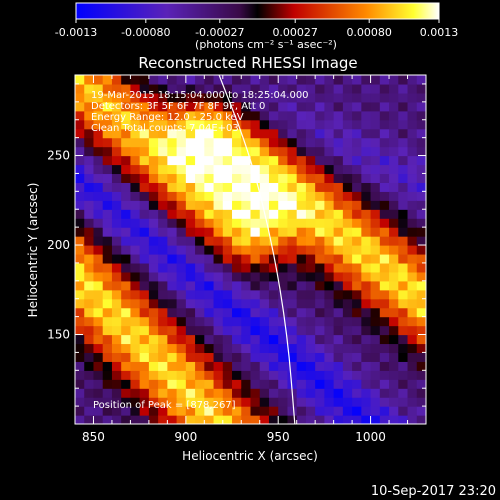 The width and height of the screenshot is (500, 500). I want to click on annotation-clean: Clean Total counts: 7.04E+03, so click(165, 128).